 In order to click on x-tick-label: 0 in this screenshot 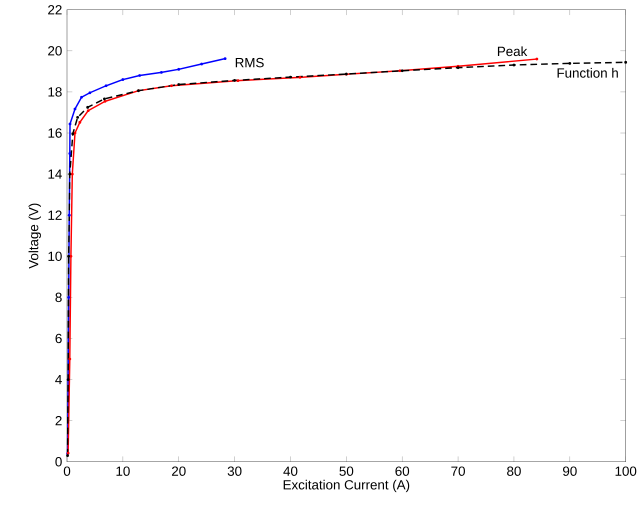, I will do `click(67, 471)`.